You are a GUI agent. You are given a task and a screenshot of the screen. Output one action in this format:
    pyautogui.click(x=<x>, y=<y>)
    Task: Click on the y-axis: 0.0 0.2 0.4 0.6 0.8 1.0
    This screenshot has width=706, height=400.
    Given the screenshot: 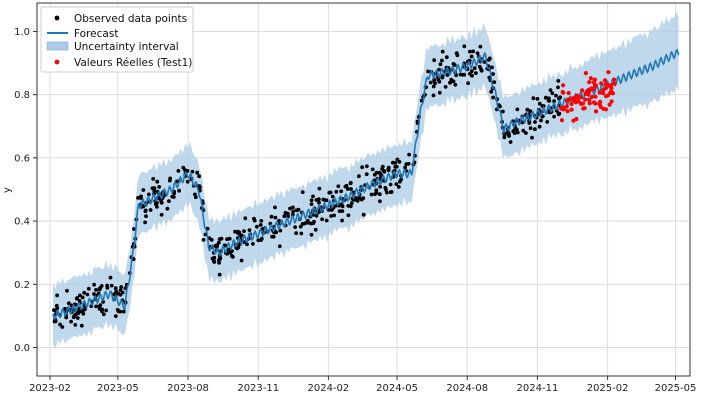 What is the action you would take?
    pyautogui.click(x=25, y=190)
    